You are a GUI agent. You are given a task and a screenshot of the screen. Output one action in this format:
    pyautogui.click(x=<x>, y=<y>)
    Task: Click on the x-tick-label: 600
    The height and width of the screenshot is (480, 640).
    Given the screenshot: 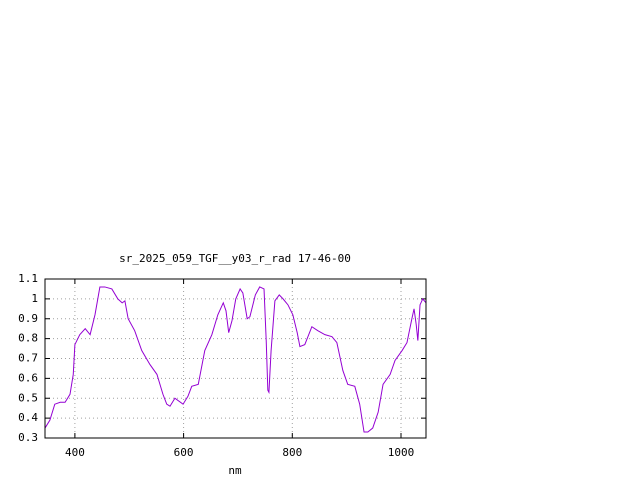 What is the action you would take?
    pyautogui.click(x=184, y=452)
    